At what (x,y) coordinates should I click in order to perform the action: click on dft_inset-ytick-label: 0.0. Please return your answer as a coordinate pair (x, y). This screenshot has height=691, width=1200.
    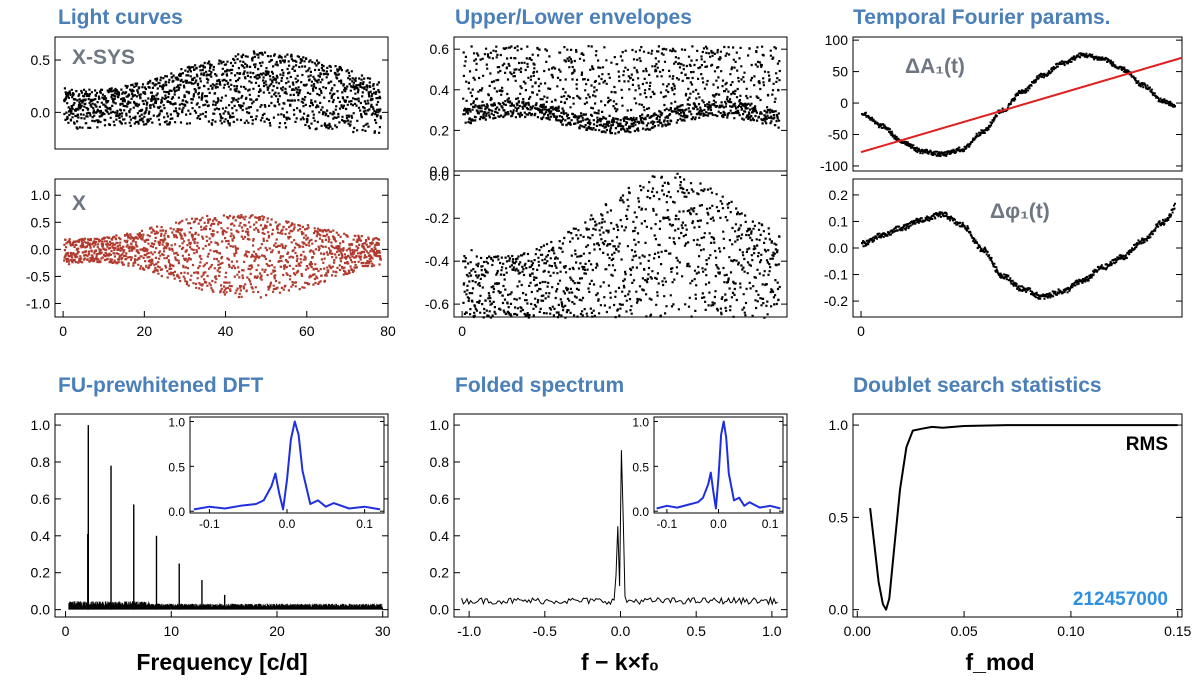
    Looking at the image, I should click on (176, 512).